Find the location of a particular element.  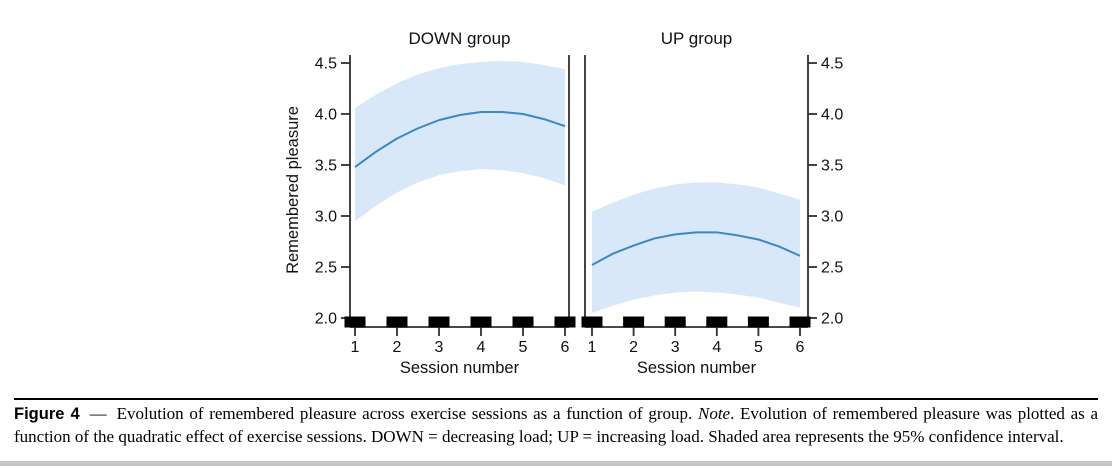

caption-note-label: Note is located at coordinates (714, 413).